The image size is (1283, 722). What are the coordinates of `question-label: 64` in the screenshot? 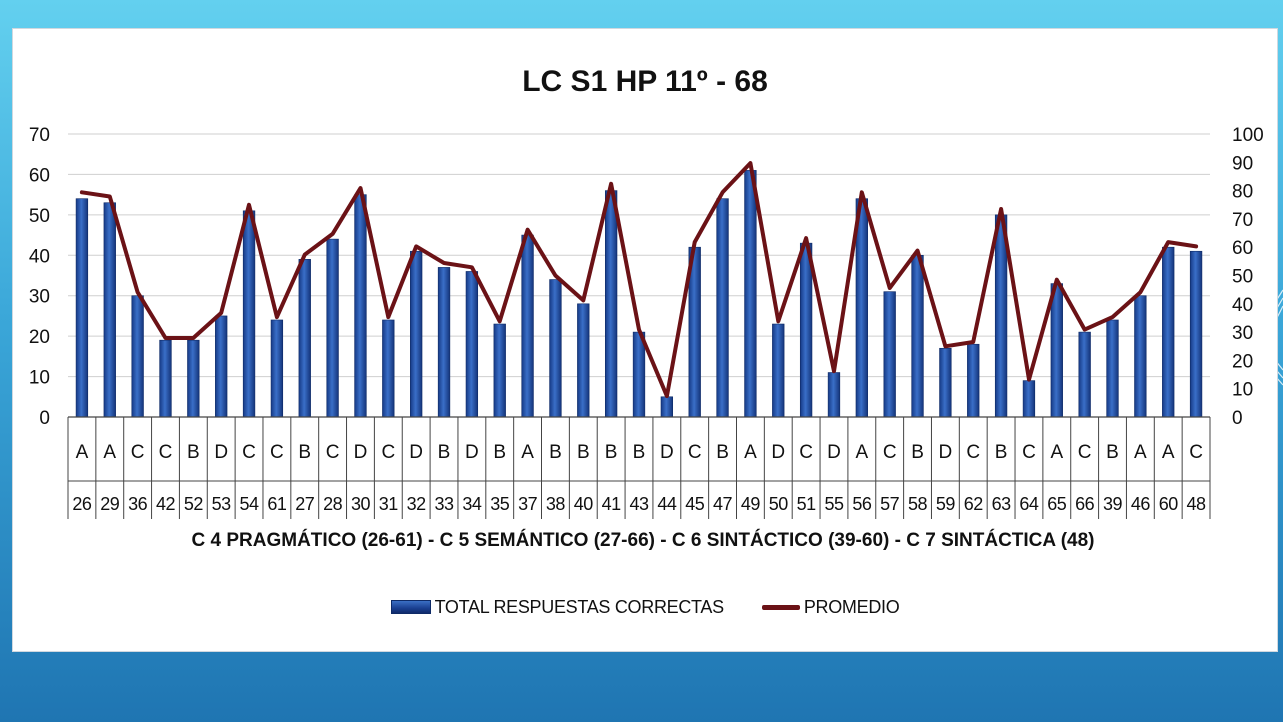 It's located at (1029, 504).